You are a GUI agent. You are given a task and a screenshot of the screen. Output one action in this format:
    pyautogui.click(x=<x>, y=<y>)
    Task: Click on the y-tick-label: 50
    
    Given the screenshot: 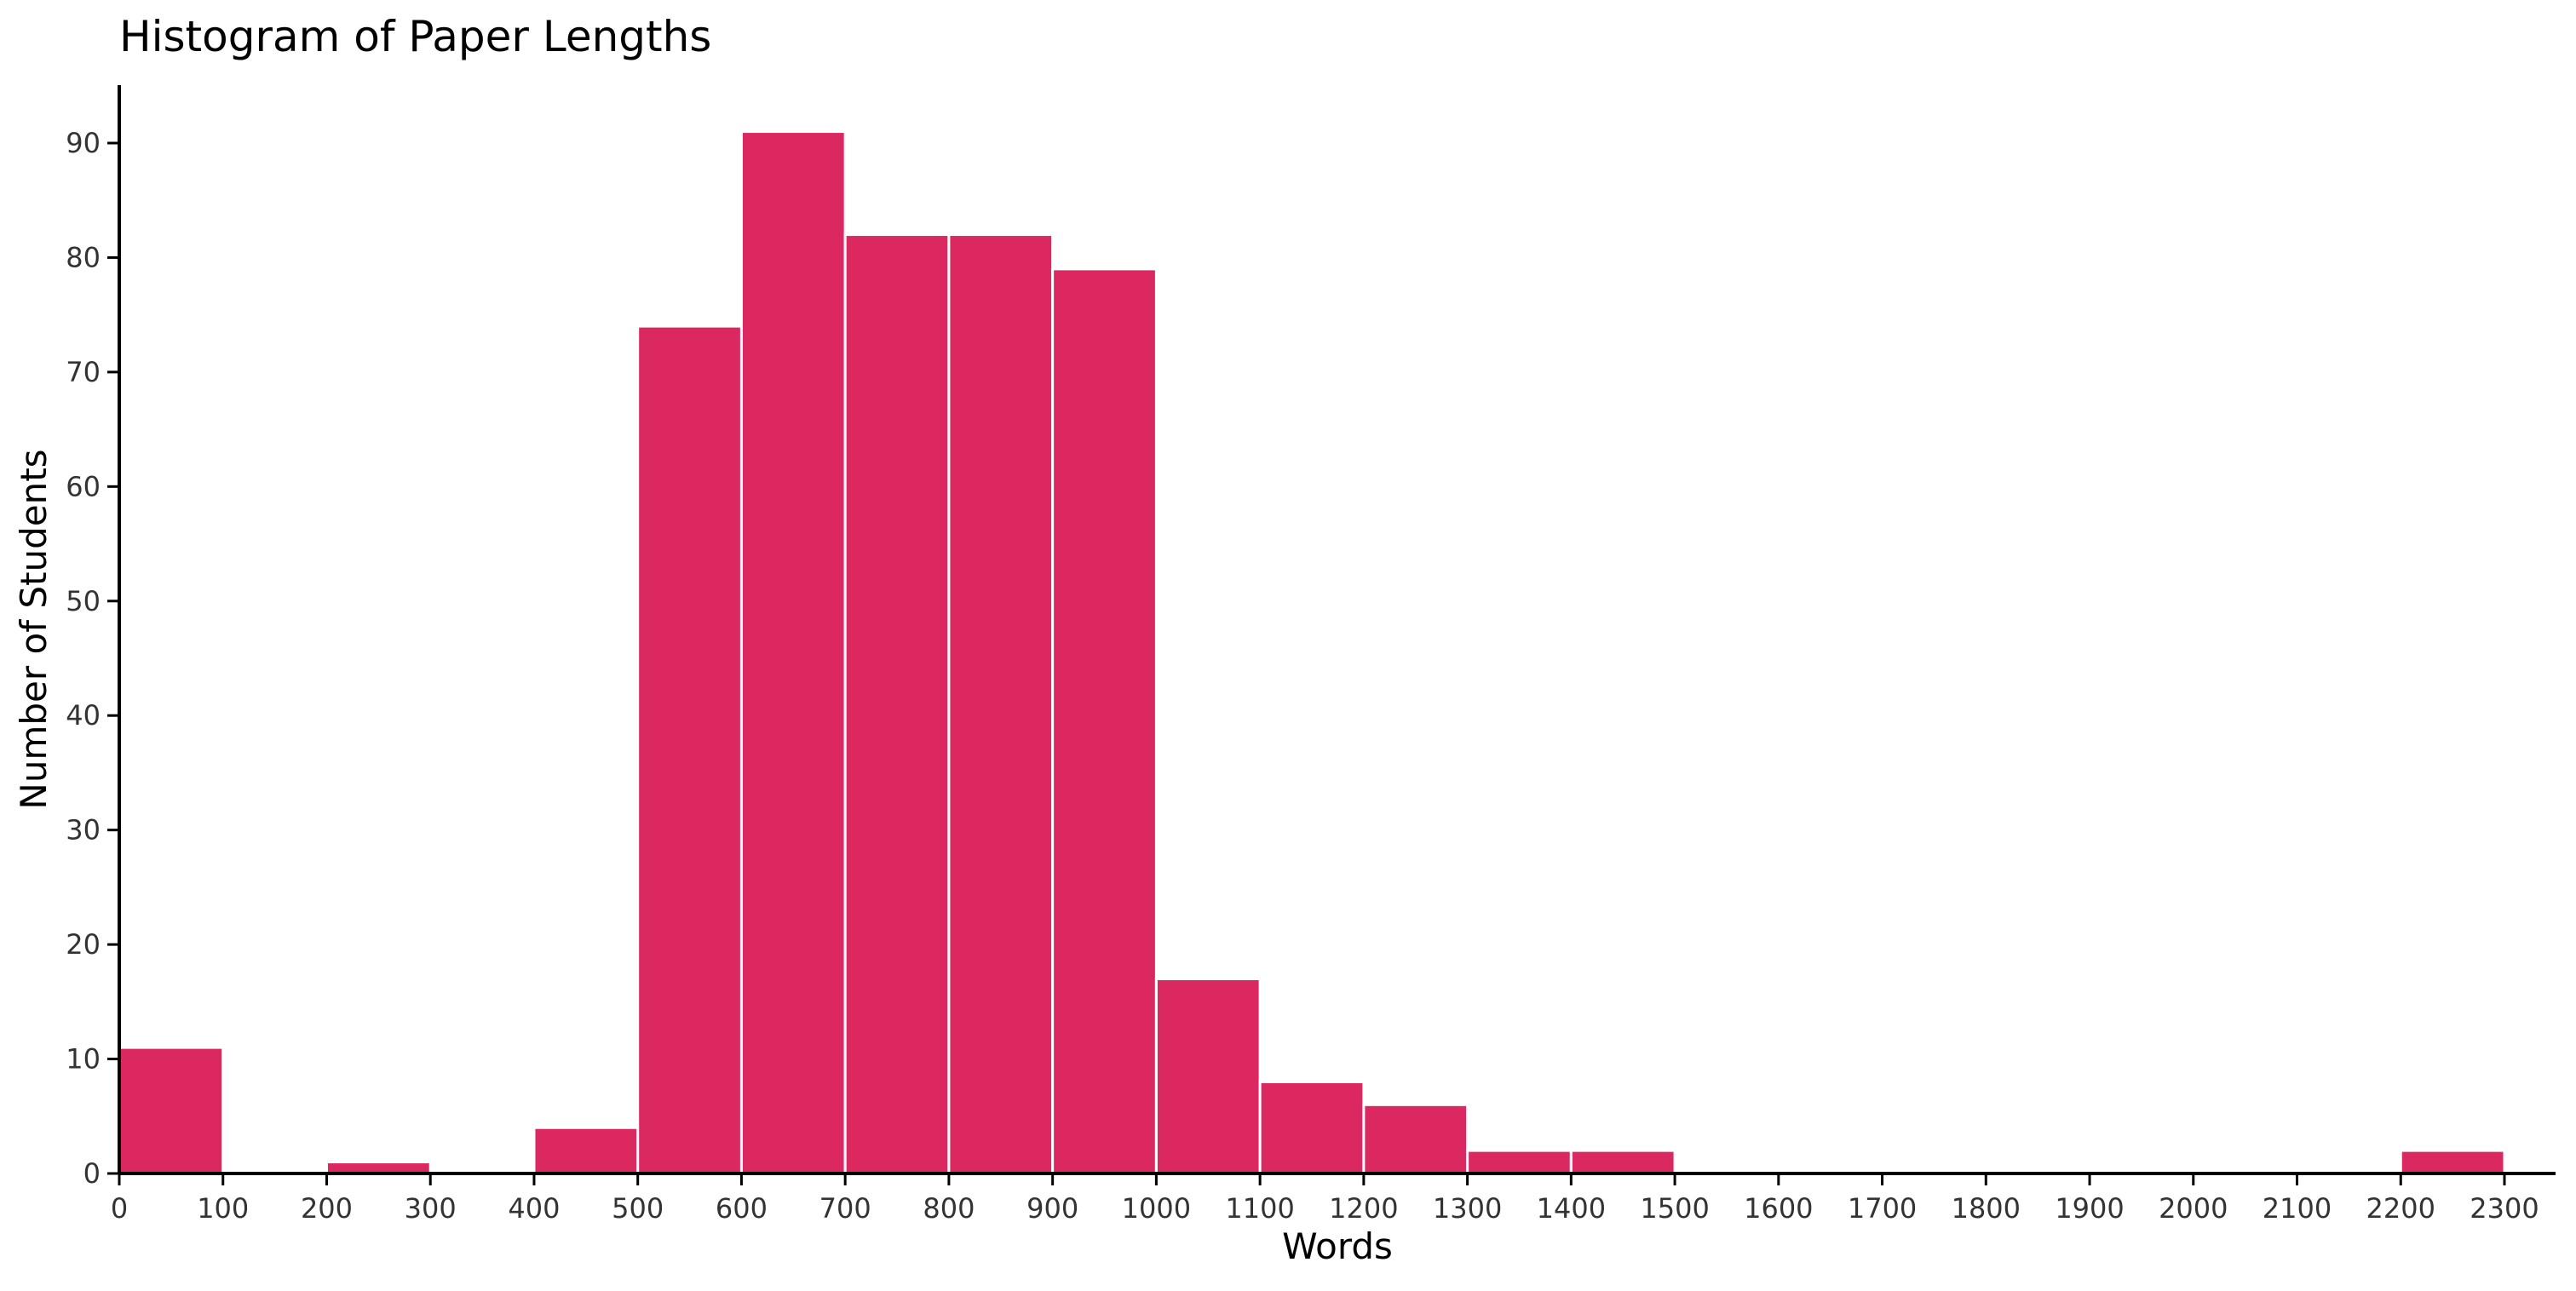 What is the action you would take?
    pyautogui.click(x=84, y=601)
    